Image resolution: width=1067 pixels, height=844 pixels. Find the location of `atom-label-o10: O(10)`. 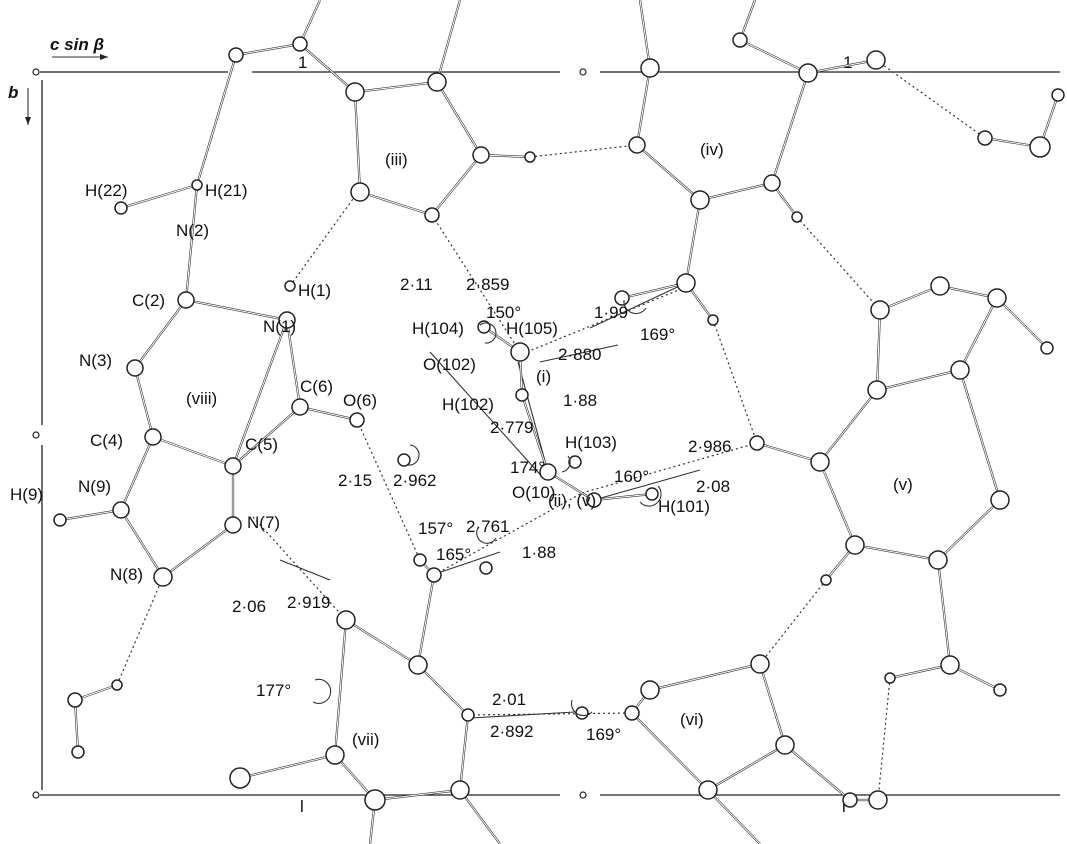

atom-label-o10: O(10) is located at coordinates (533, 492).